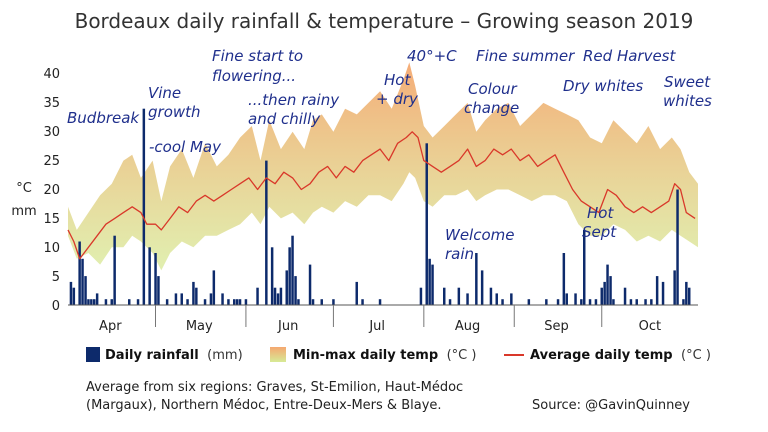 This screenshot has width=768, height=432. What do you see at coordinates (174, 112) in the screenshot?
I see `annotation-vine-2: growth` at bounding box center [174, 112].